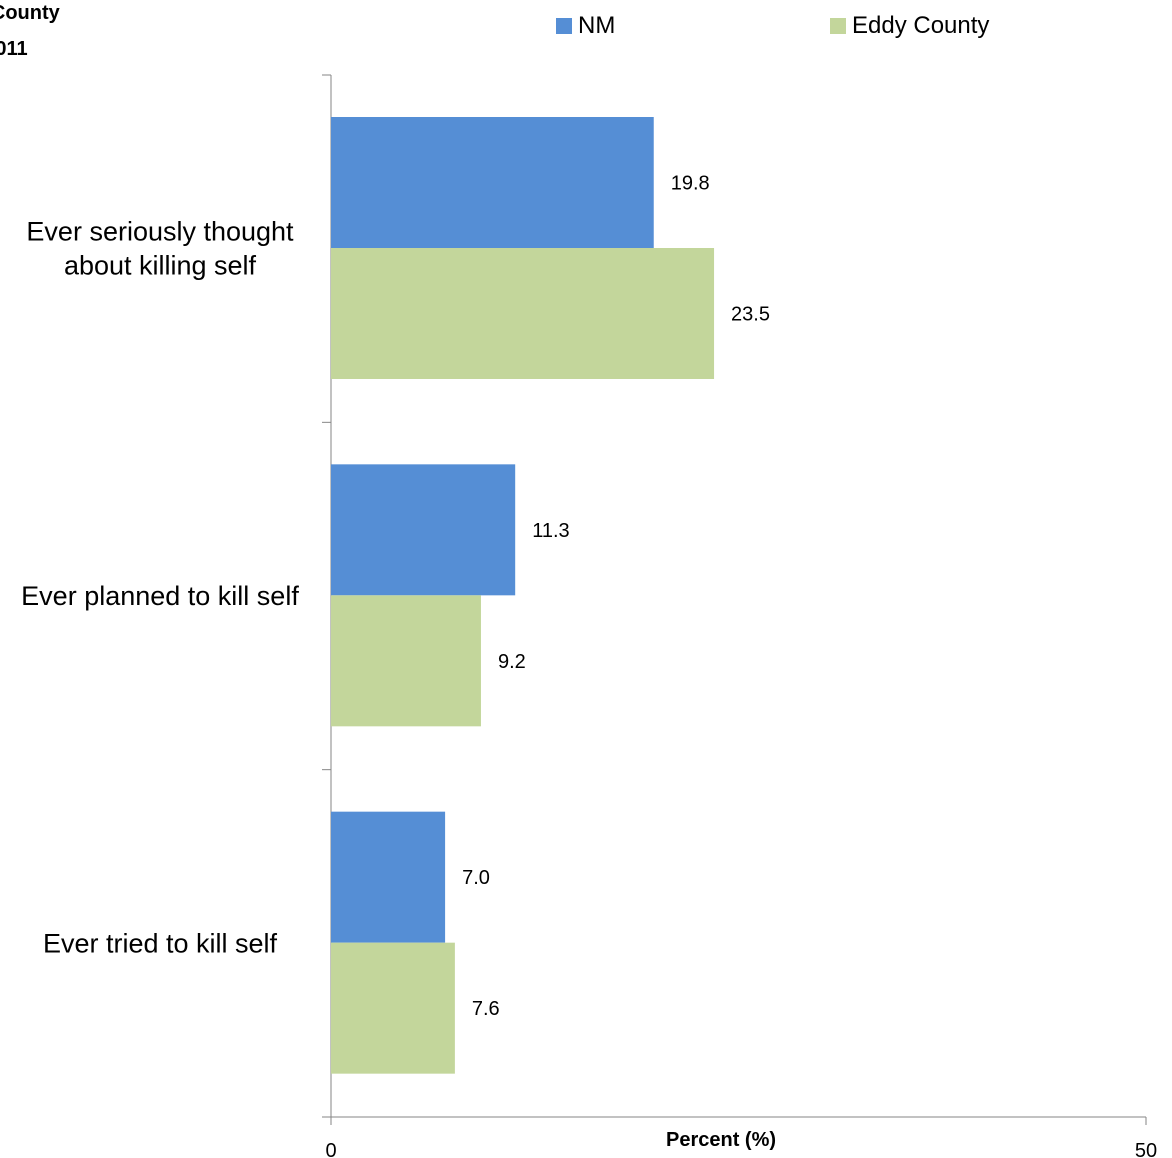 The image size is (1172, 1158). What do you see at coordinates (330, 1149) in the screenshot?
I see `x-tick-label: 0` at bounding box center [330, 1149].